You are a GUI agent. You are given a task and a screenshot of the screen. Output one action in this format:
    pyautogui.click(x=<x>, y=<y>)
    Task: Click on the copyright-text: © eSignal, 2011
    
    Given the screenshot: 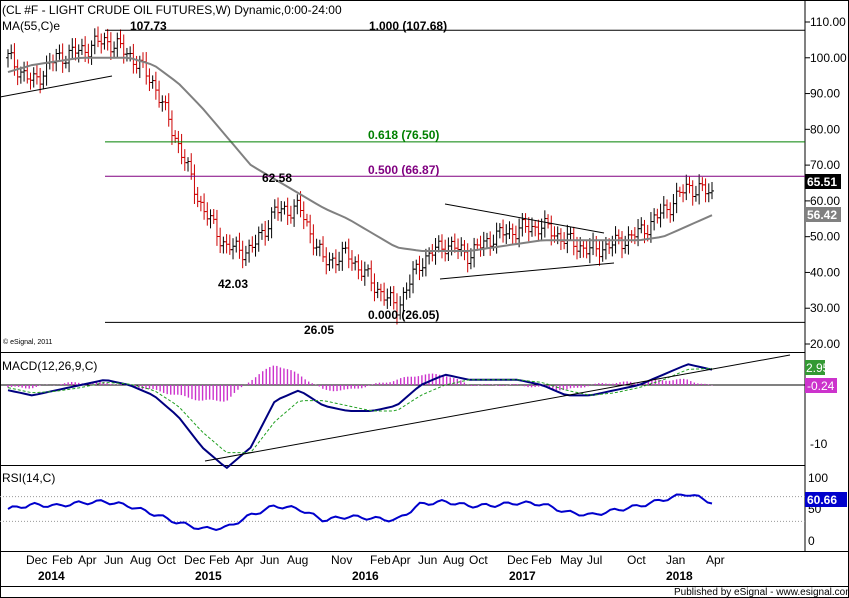 What is the action you would take?
    pyautogui.click(x=28, y=342)
    